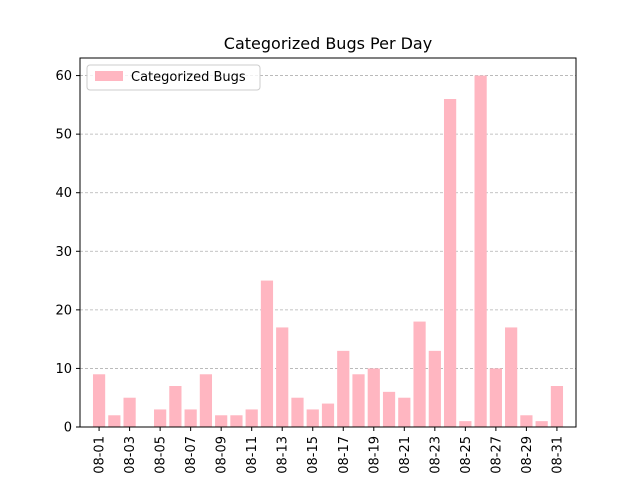 Image resolution: width=640 pixels, height=480 pixels. What do you see at coordinates (100, 455) in the screenshot?
I see `x-tick-label: 08-01` at bounding box center [100, 455].